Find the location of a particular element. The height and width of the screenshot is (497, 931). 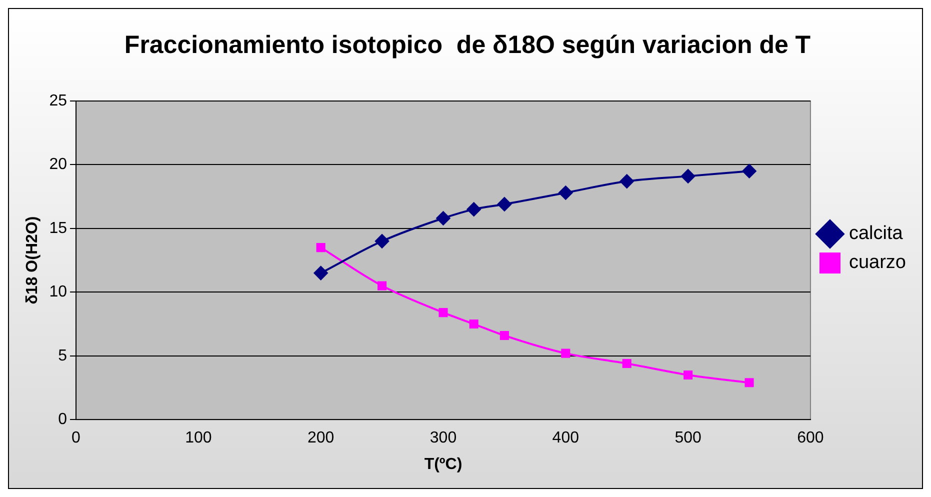

y-tick-label: 25 is located at coordinates (58, 101).